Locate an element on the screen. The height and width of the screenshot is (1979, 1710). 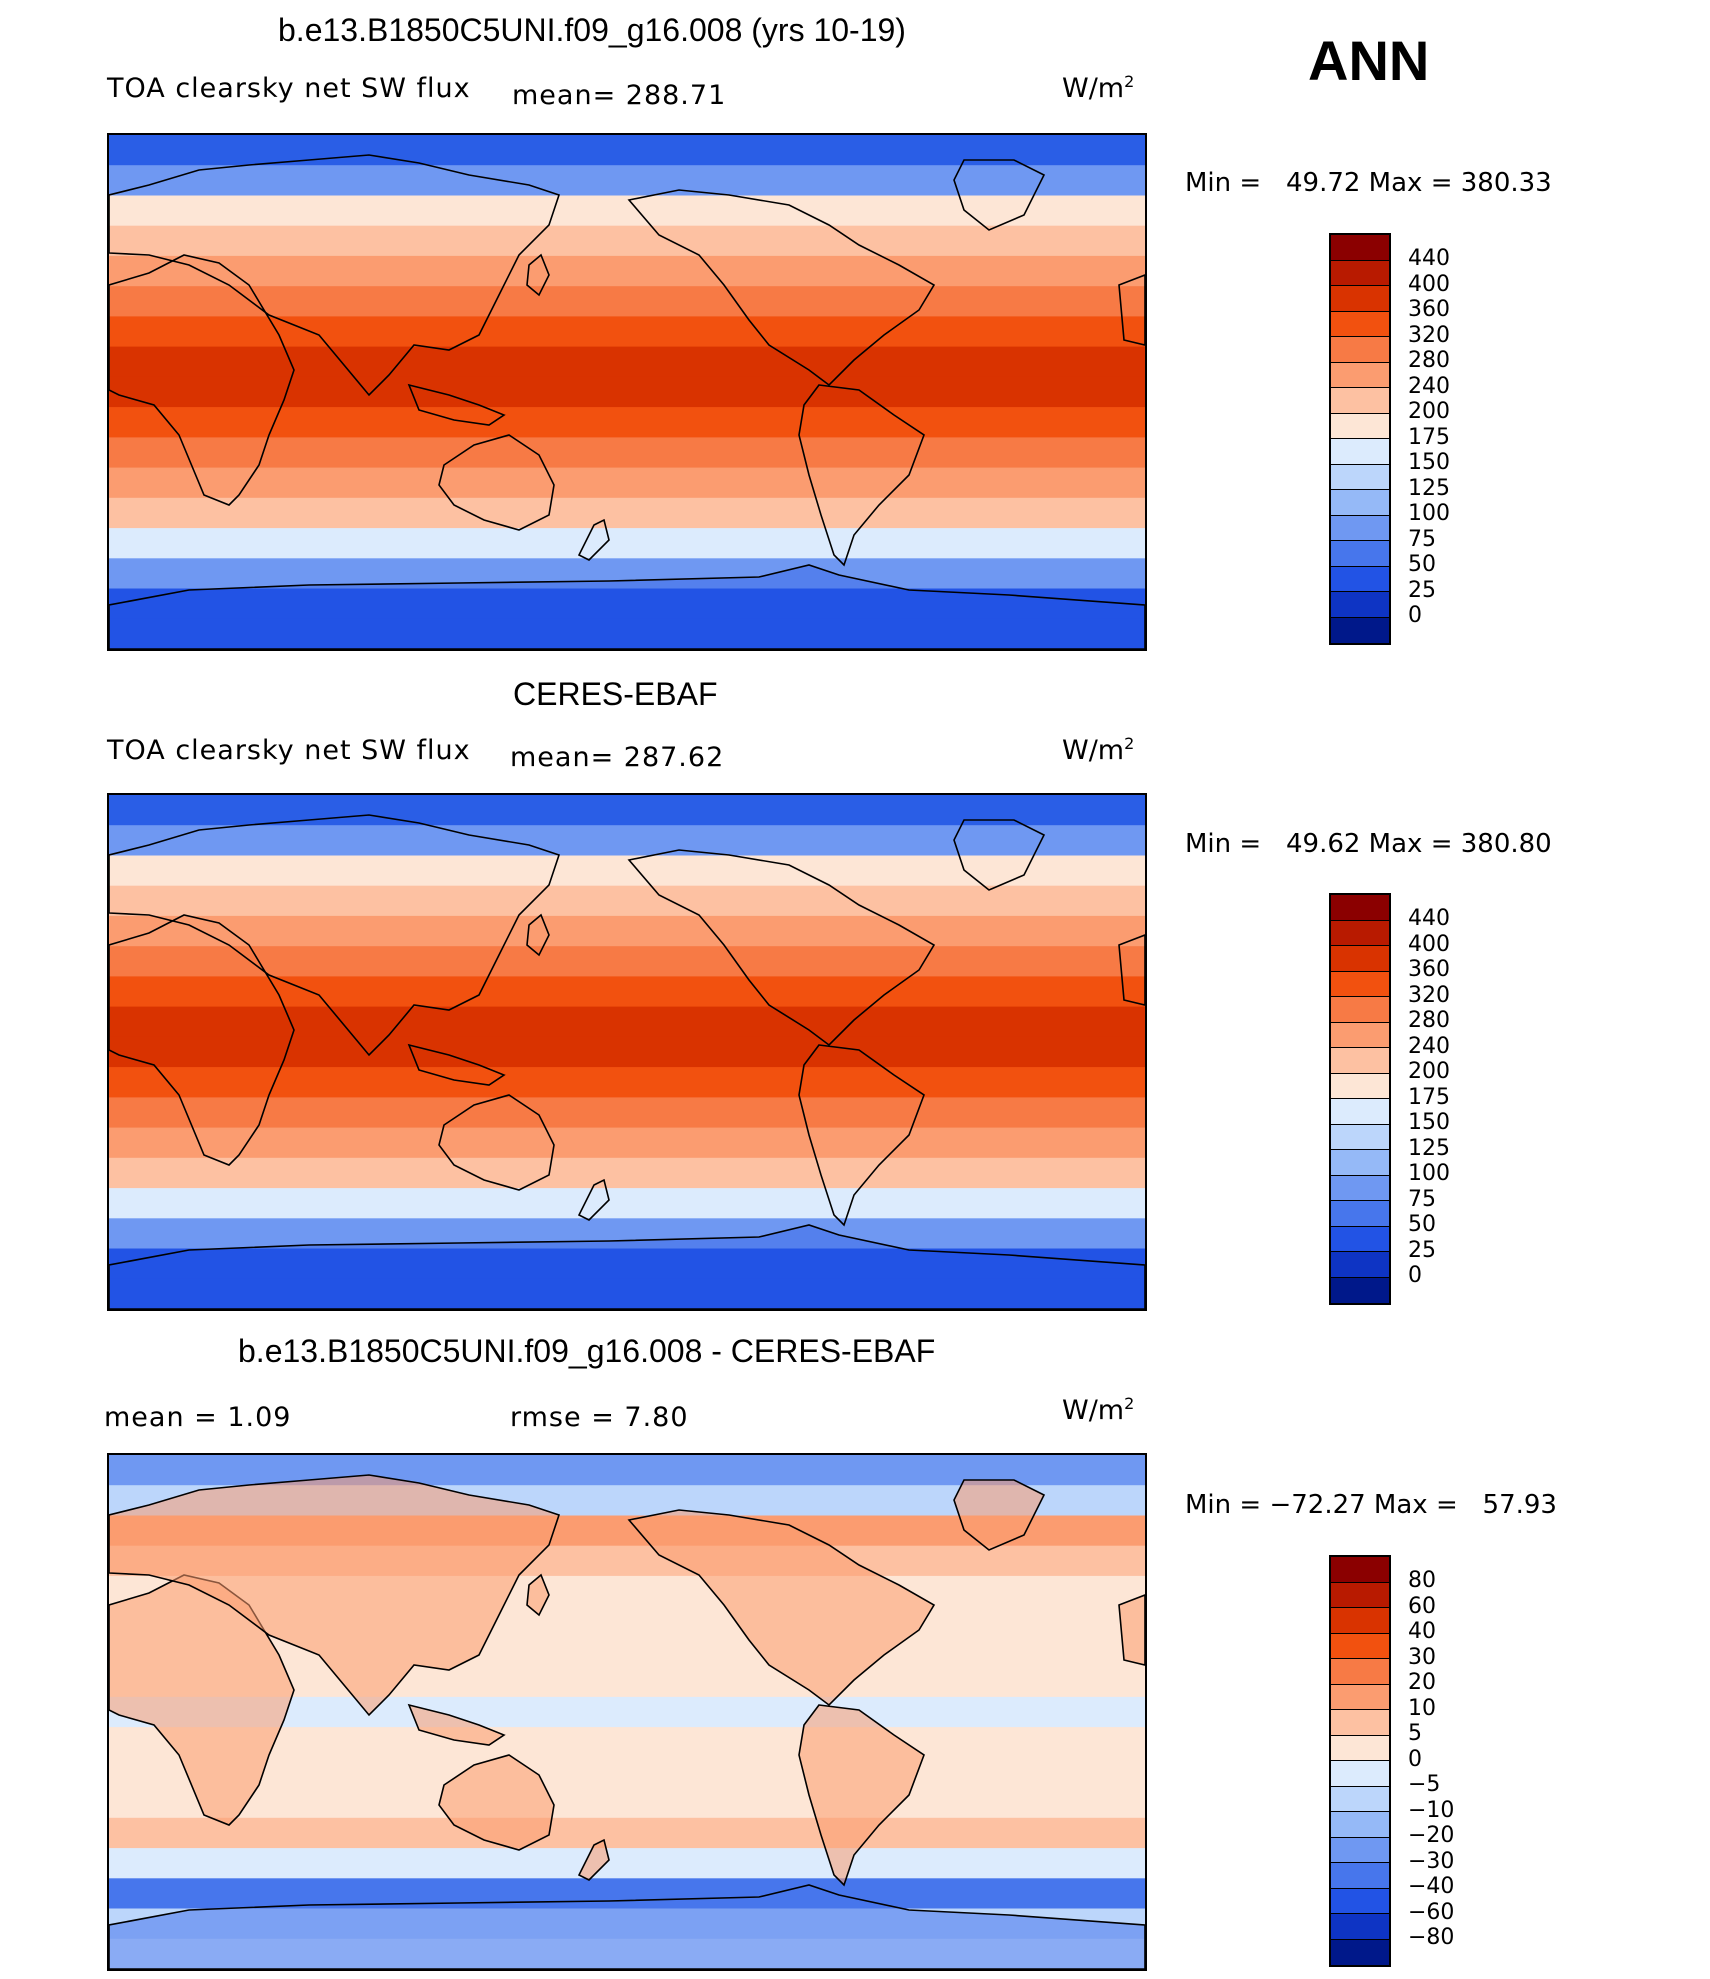
panel1-title: b.e13.B1850C5UNI.f09_g16.008 (yrs 10-19) is located at coordinates (592, 30).